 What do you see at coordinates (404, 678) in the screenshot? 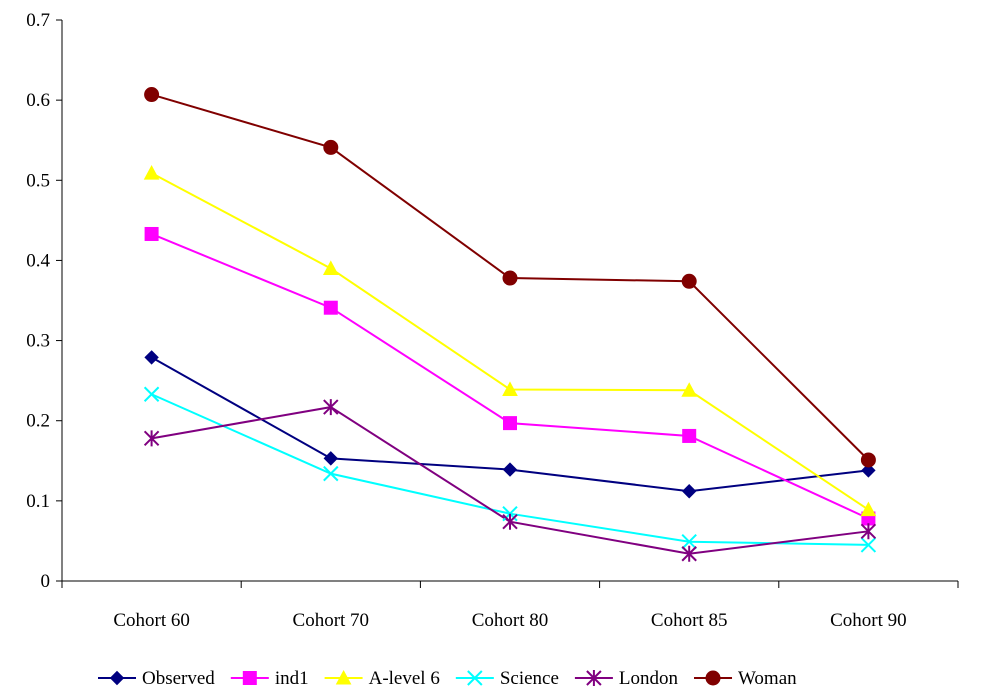
I see `legend-label: A-level 6` at bounding box center [404, 678].